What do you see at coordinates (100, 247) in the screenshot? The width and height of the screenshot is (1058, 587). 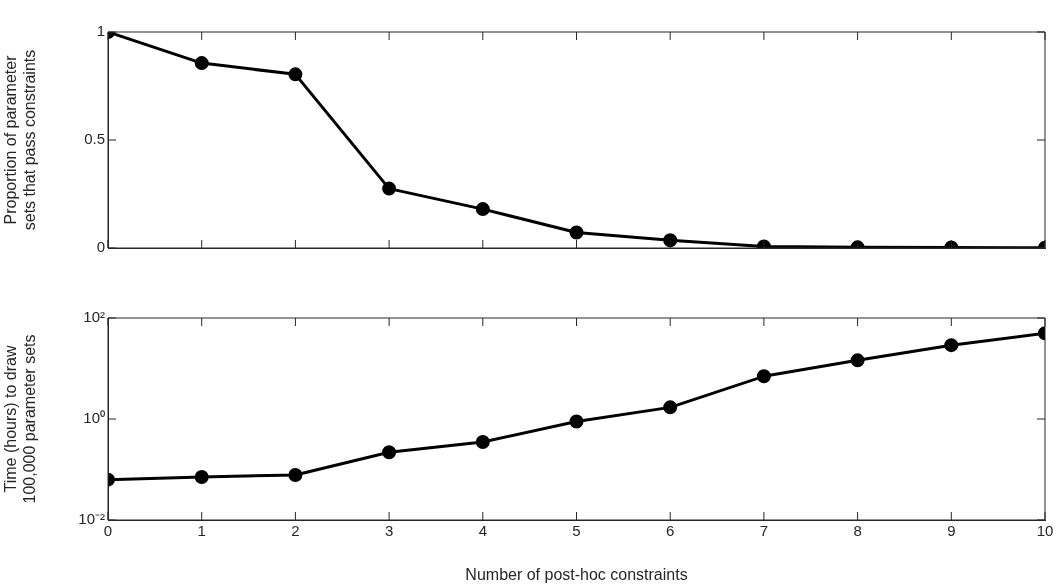 I see `y-tick-label: 0` at bounding box center [100, 247].